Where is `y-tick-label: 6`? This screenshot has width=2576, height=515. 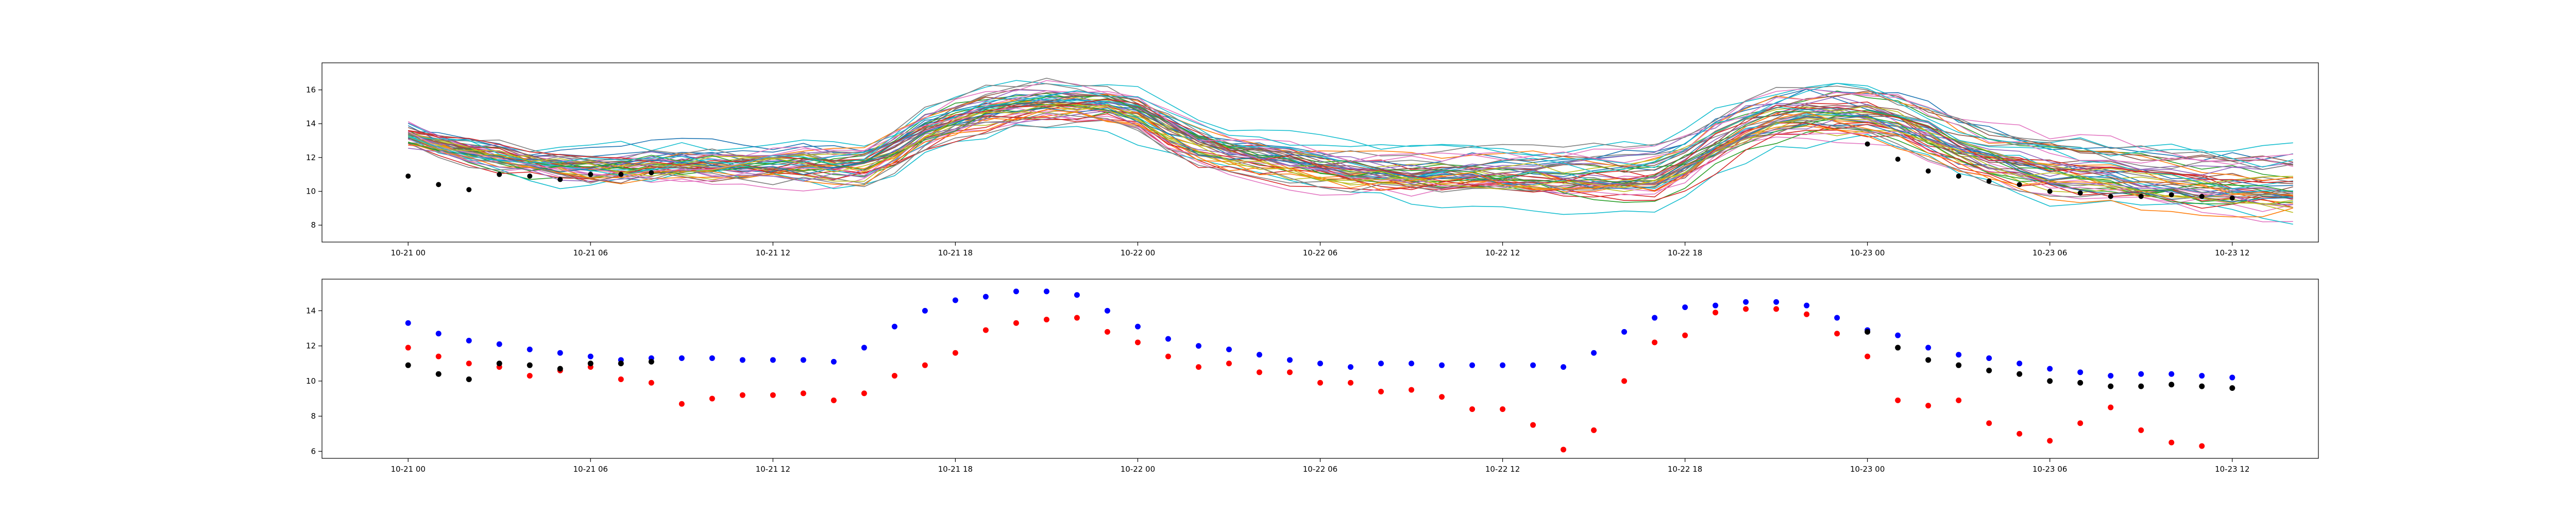 y-tick-label: 6 is located at coordinates (313, 452).